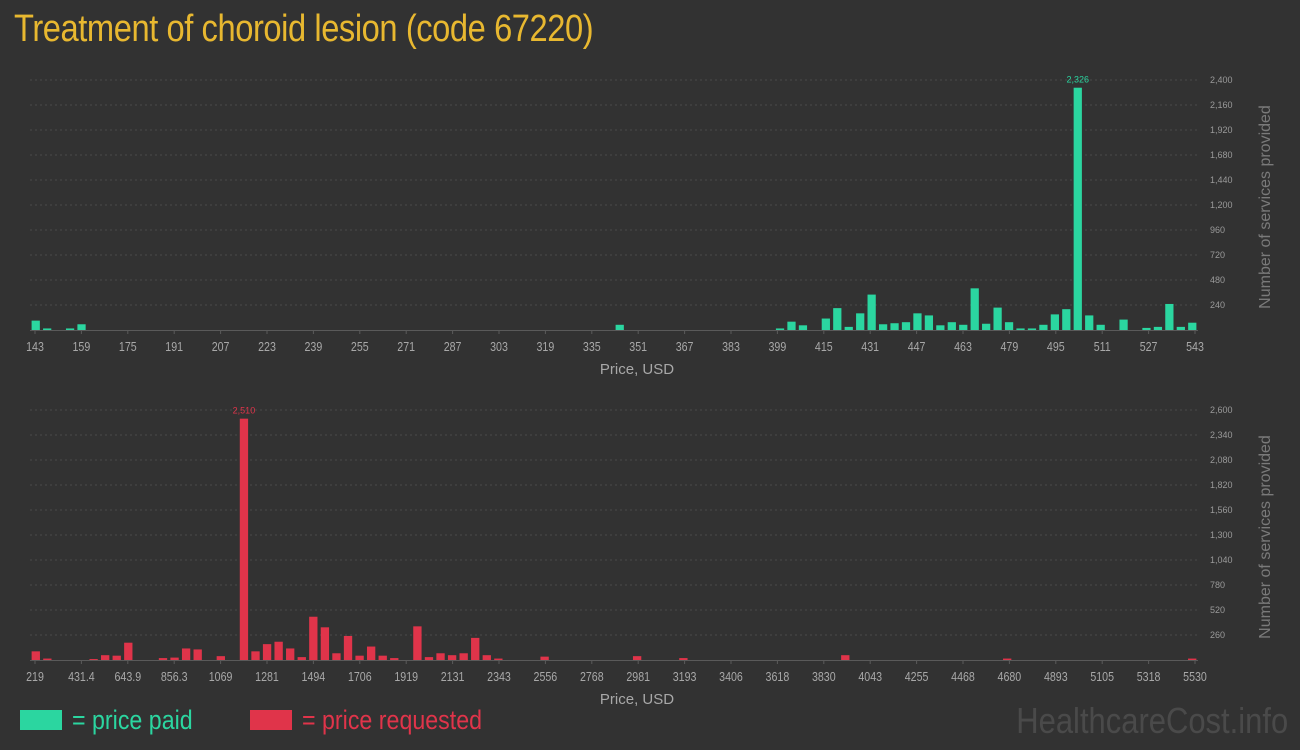  Describe the element at coordinates (1221, 80) in the screenshot. I see `y-tick-label: 2,400` at that location.